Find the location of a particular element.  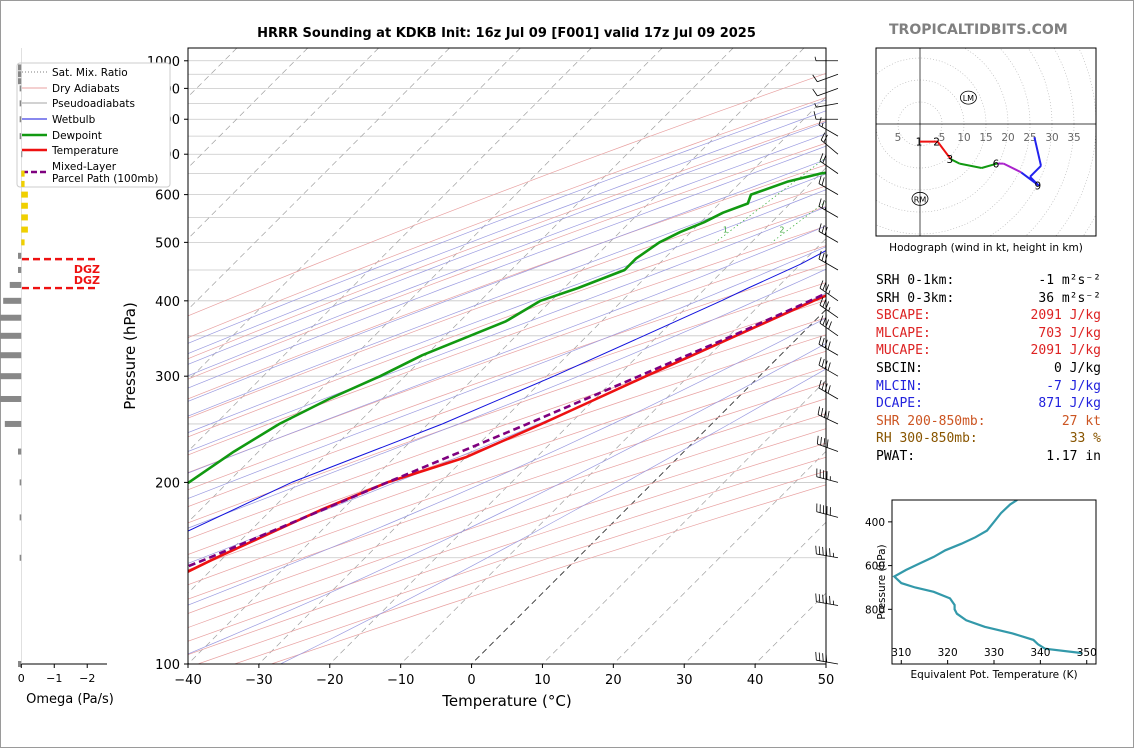

stat-row: PWAT: 1.17 in is located at coordinates (988, 457).